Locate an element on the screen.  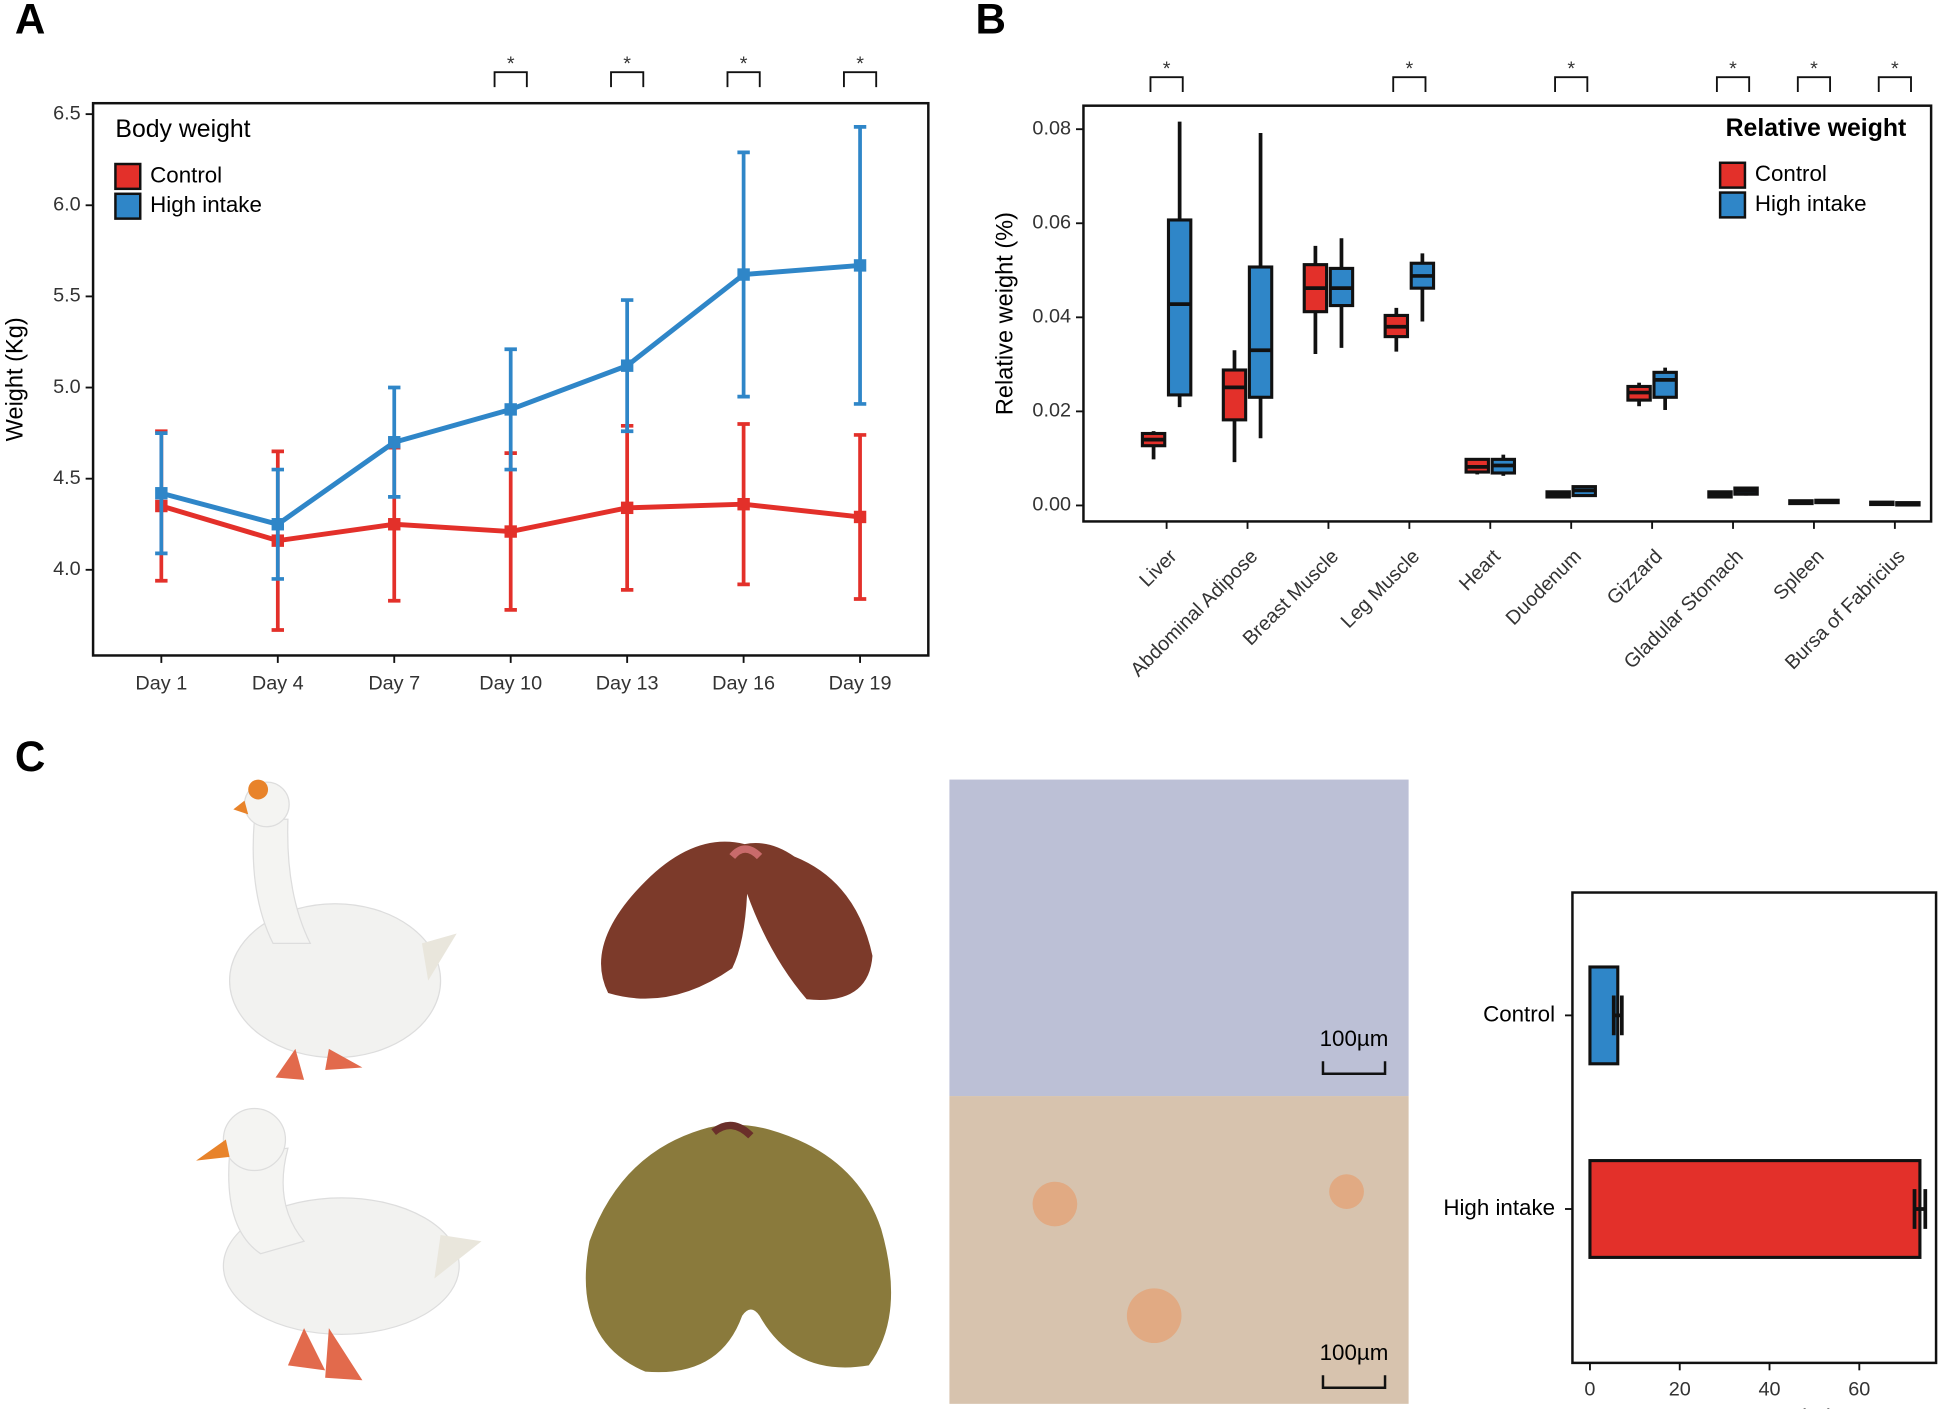
y-tick-label: 5.5 is located at coordinates (67, 296).